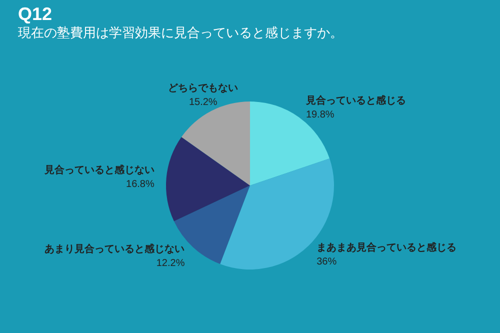 This screenshot has height=333, width=500. What do you see at coordinates (203, 88) in the screenshot?
I see `slice-label: どちらでもない` at bounding box center [203, 88].